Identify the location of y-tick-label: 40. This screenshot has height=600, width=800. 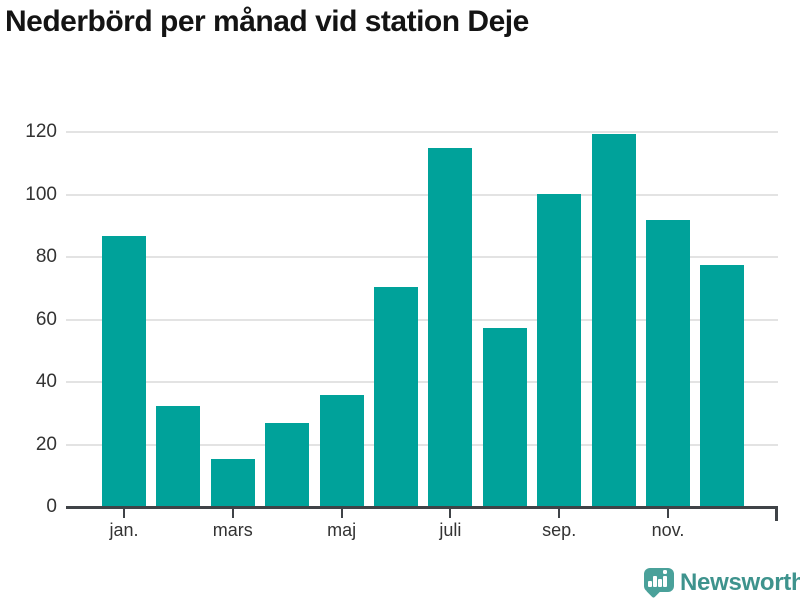
(46, 381).